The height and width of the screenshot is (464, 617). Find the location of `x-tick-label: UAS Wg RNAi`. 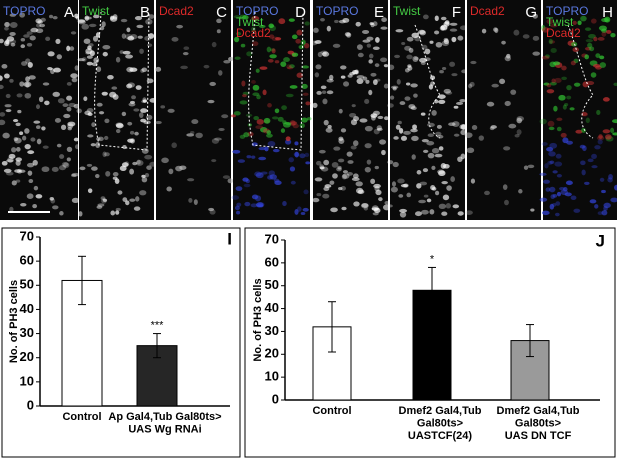

x-tick-label: UAS Wg RNAi is located at coordinates (164, 429).